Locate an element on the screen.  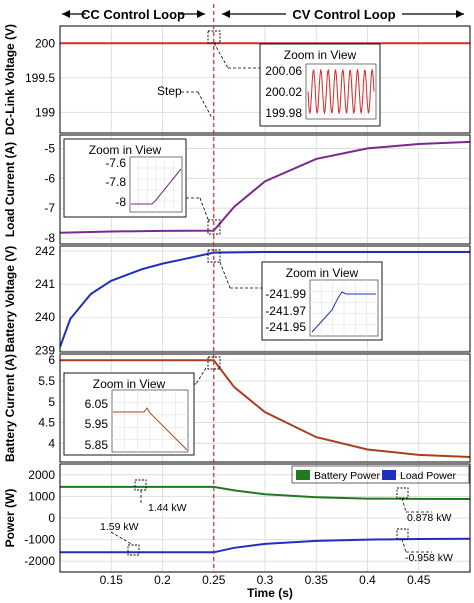
y-axis-label: Battery Voltage (V) is located at coordinates (10, 299).